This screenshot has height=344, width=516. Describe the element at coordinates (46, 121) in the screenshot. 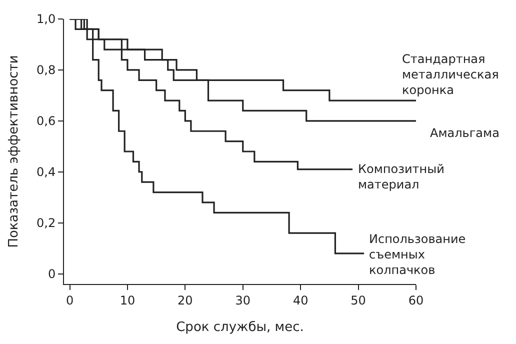

I see `y-tick-label: 0,6` at that location.